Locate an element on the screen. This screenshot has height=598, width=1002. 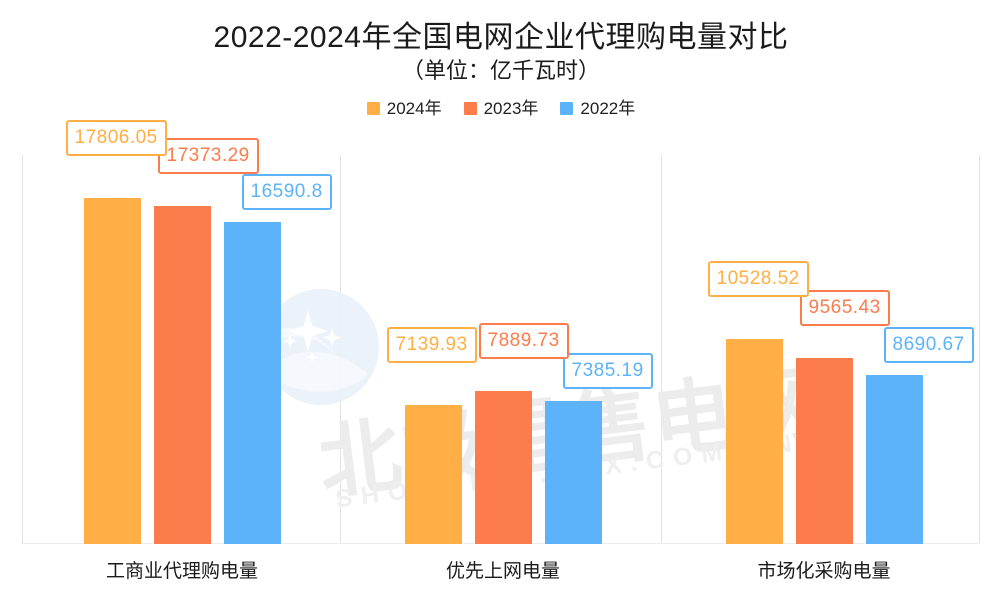
category-label-2: 优先上网电量 is located at coordinates (502, 571).